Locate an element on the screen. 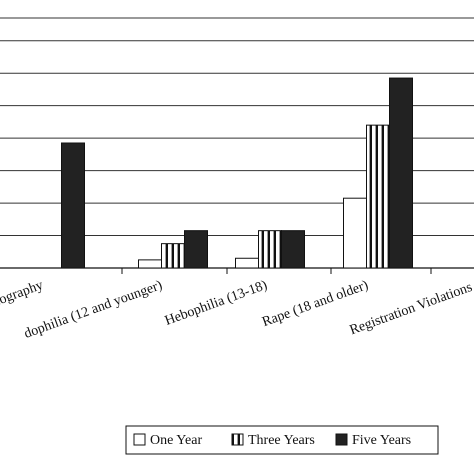 The width and height of the screenshot is (474, 474). legend-label-one-year: One Year is located at coordinates (176, 440).